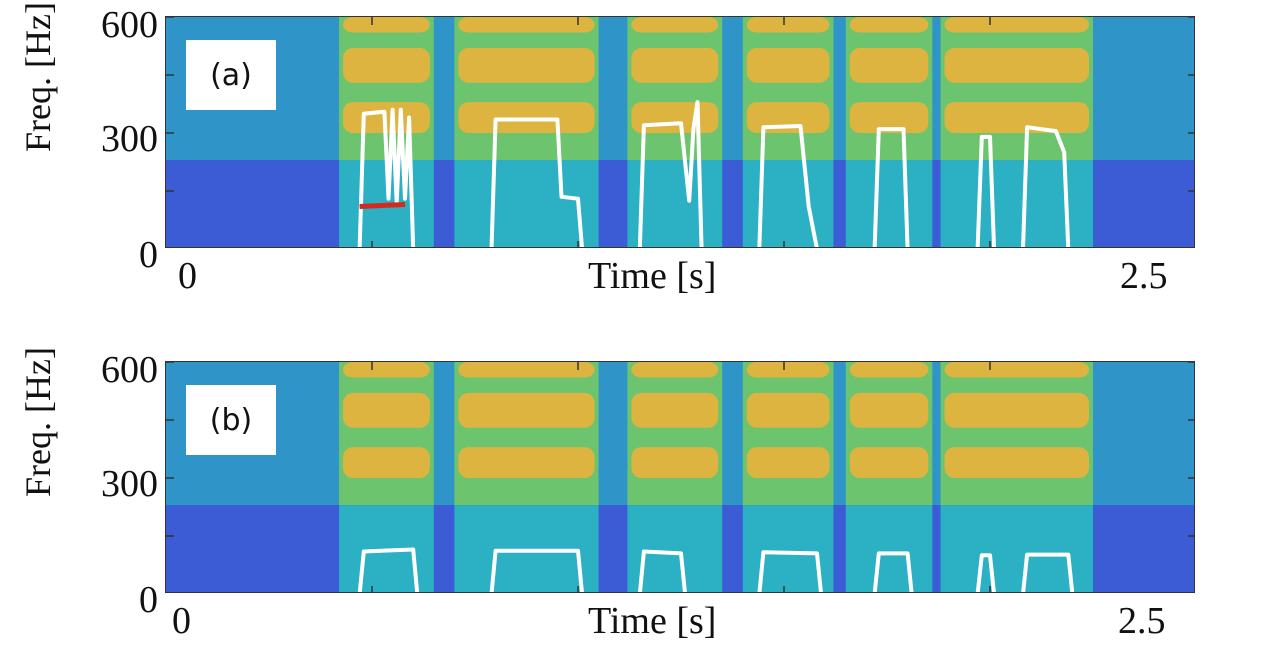  What do you see at coordinates (231, 75) in the screenshot?
I see `panel-label-a: (a)` at bounding box center [231, 75].